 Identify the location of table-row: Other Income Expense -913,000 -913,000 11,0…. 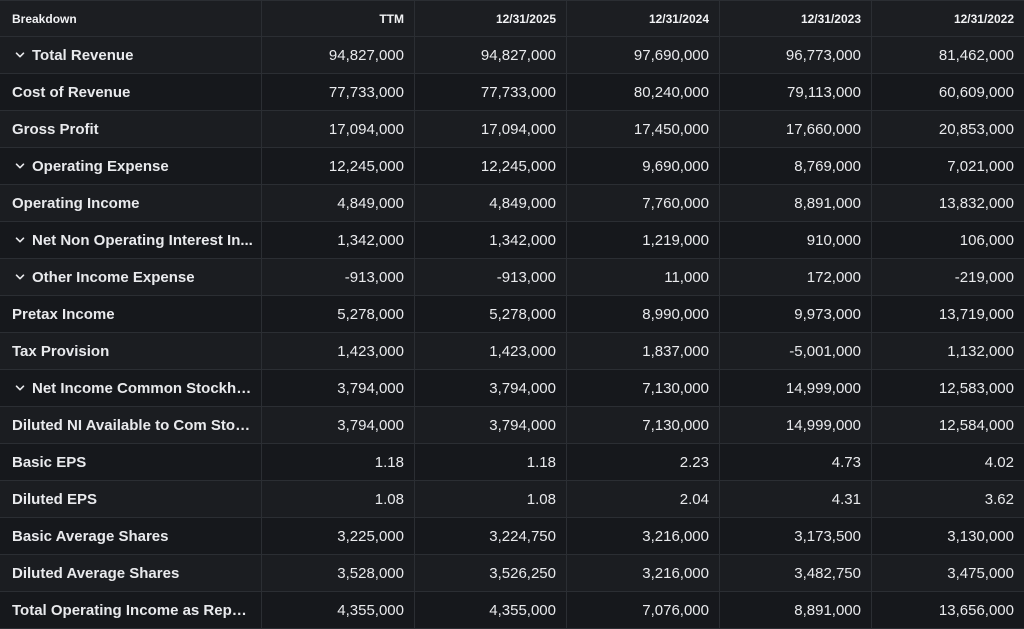
(512, 277).